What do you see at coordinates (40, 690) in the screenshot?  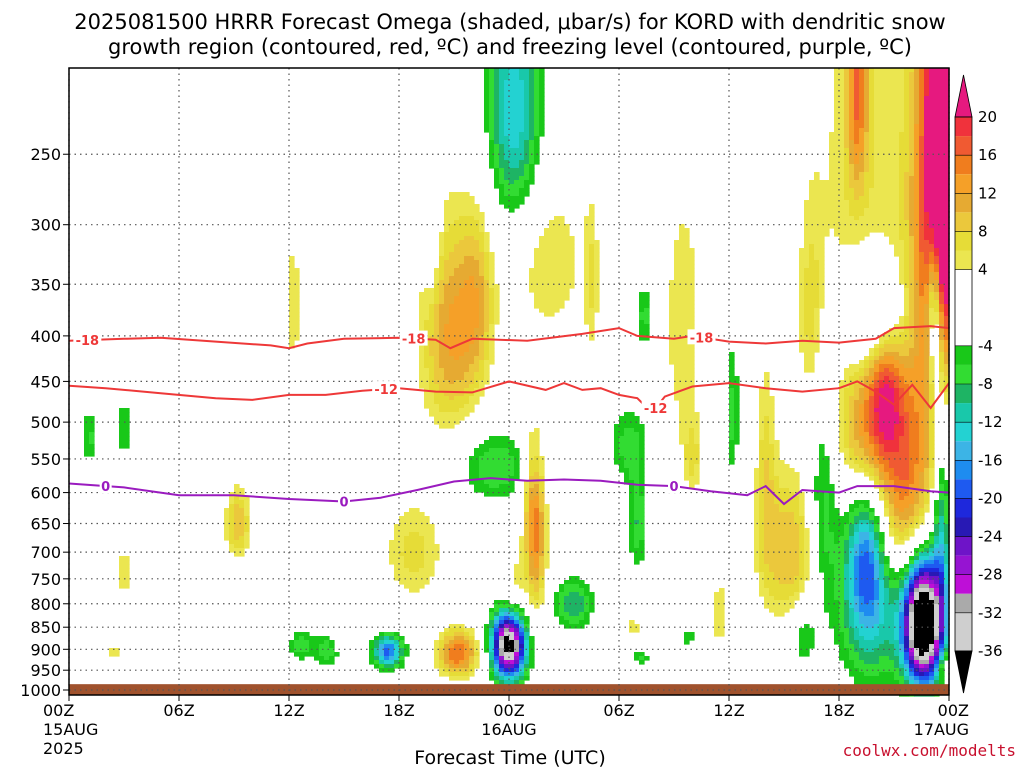 I see `y-tick-label: 1000` at bounding box center [40, 690].